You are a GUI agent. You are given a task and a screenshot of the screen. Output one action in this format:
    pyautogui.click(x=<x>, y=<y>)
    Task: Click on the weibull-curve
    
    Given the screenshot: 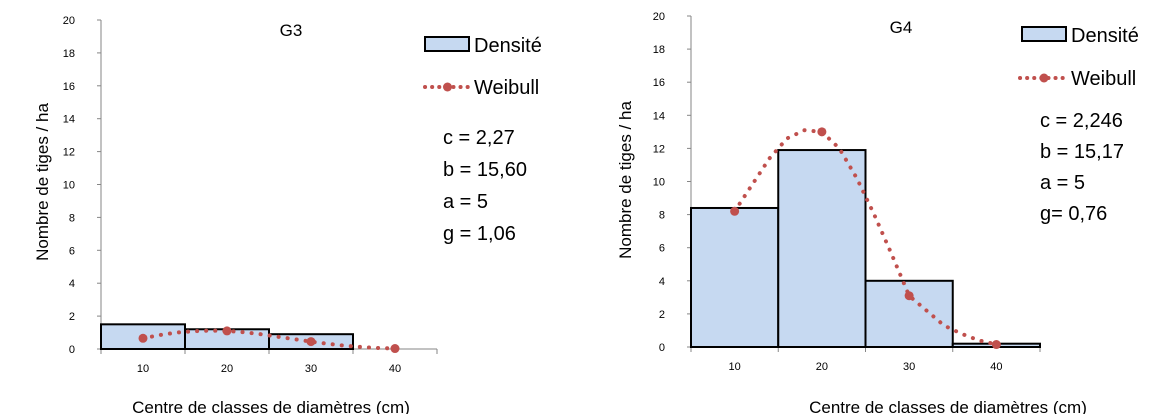 What is the action you would take?
    pyautogui.click(x=269, y=339)
    